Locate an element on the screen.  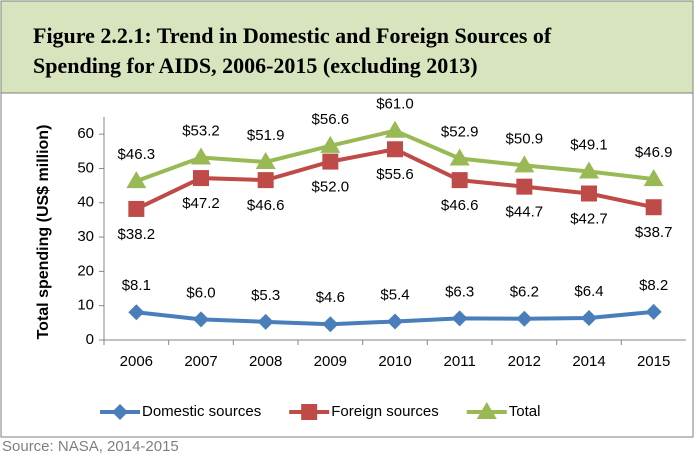
data-label: $6.4 is located at coordinates (588, 291).